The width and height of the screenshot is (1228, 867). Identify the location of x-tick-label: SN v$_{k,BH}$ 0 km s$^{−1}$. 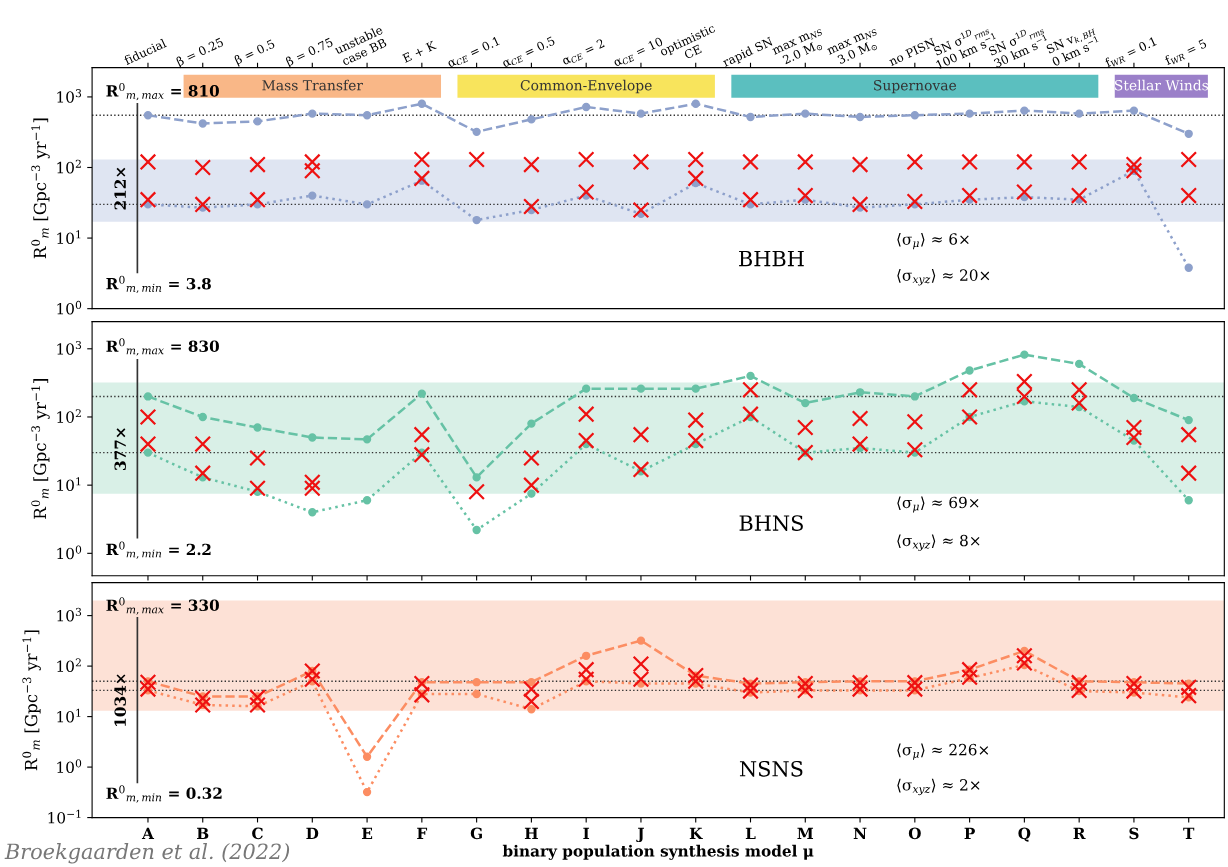
(1073, 45).